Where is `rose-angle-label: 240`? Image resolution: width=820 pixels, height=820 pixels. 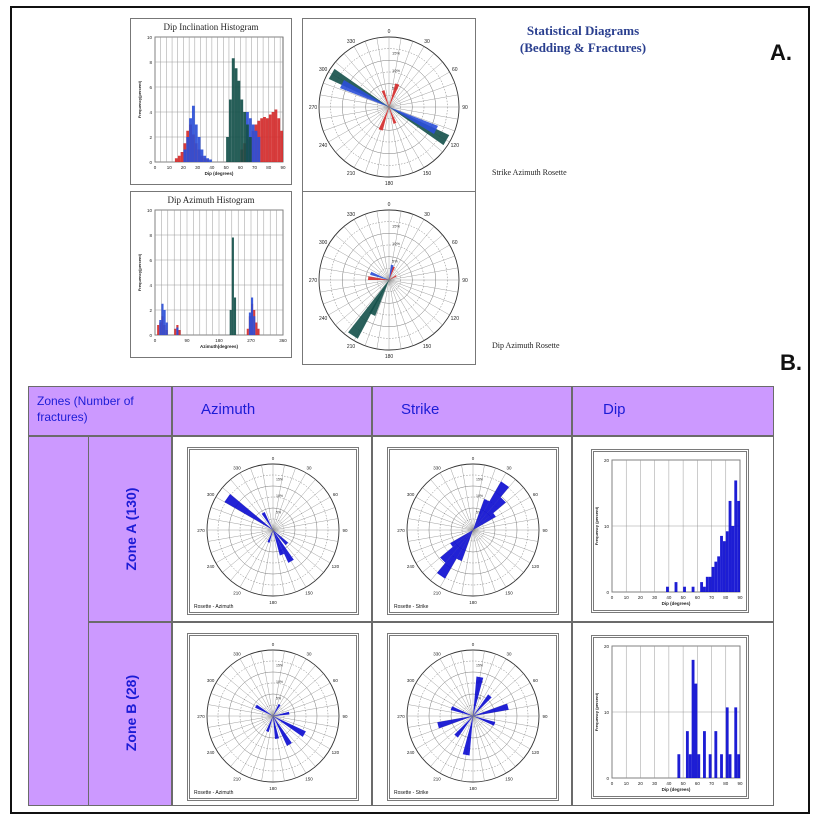
rose-angle-label: 240 is located at coordinates (323, 319).